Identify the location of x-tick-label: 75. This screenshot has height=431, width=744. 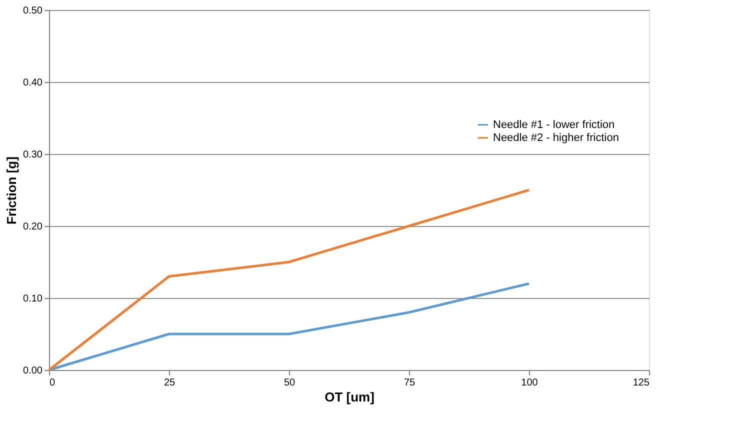
(410, 383).